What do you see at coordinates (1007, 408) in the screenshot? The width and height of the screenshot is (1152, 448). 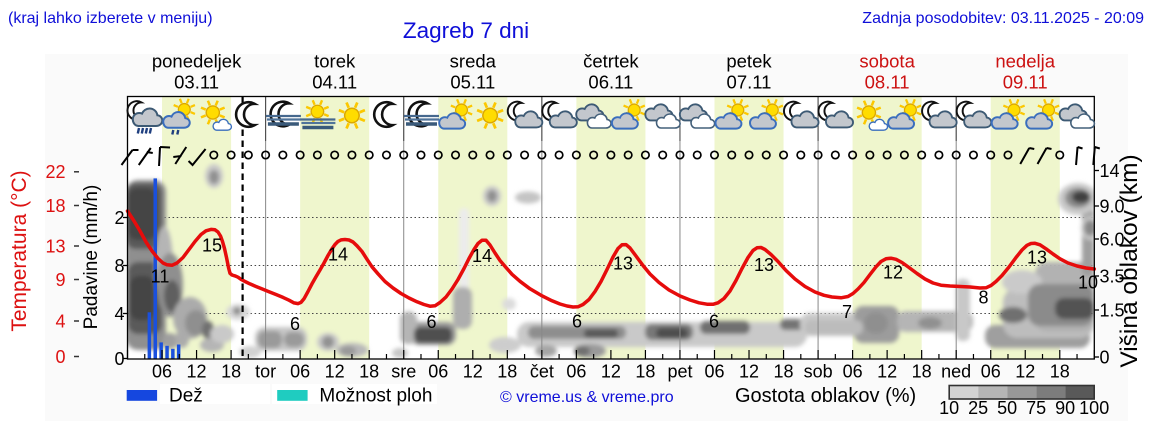 I see `svg-text: 50` at bounding box center [1007, 408].